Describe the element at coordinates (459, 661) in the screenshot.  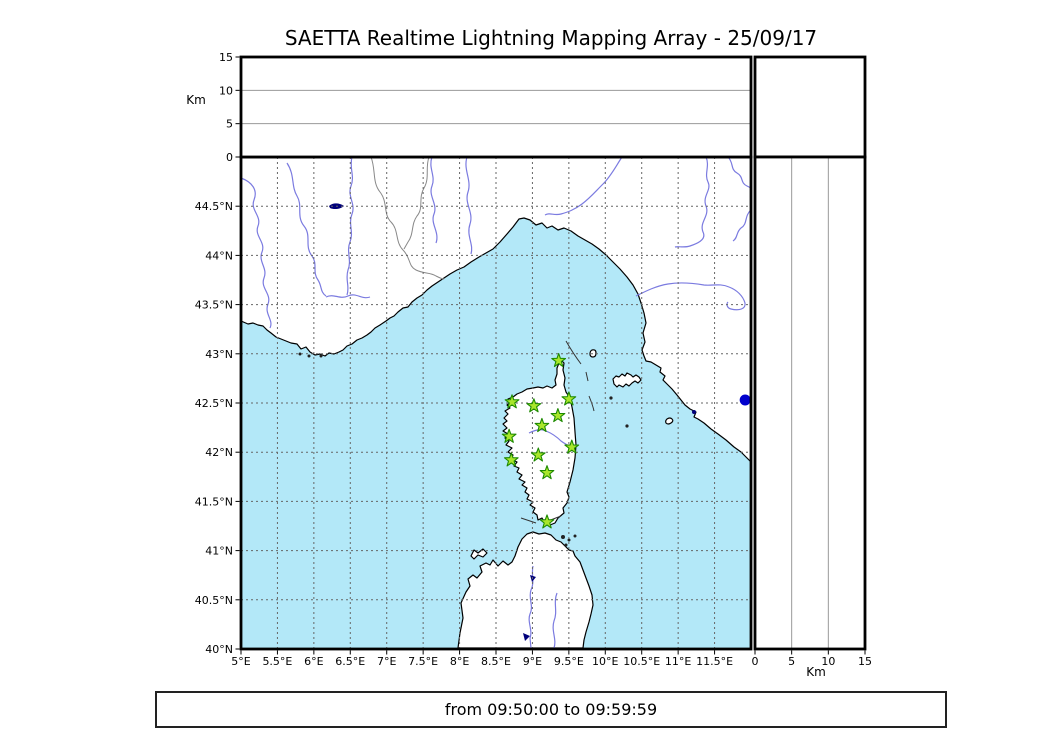
I see `lon-tick-label: 8°E` at that location.